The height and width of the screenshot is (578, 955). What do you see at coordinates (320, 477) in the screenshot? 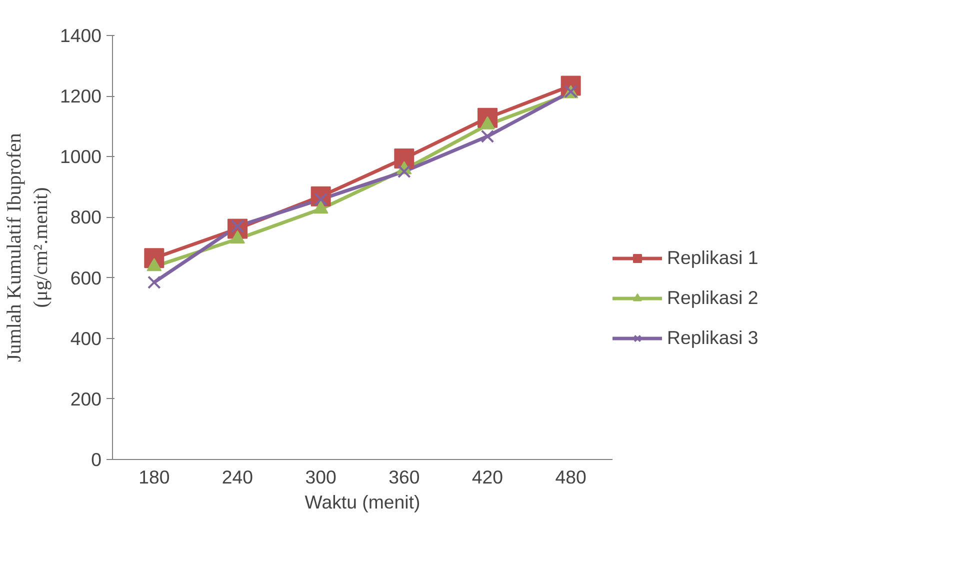
I see `x-tick-label: 300` at bounding box center [320, 477].